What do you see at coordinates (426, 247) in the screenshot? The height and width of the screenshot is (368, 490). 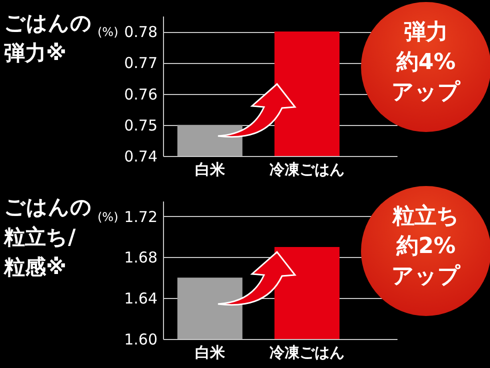 I see `annotation: 約2%` at bounding box center [426, 247].